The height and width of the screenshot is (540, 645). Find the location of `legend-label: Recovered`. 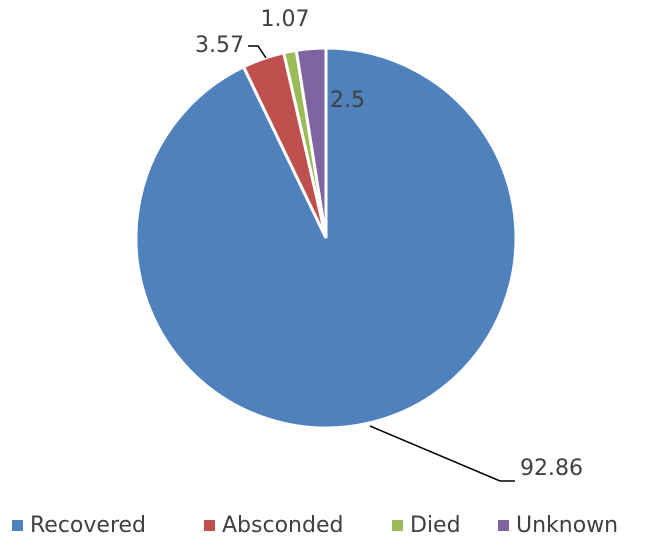

legend-label: Recovered is located at coordinates (88, 525).